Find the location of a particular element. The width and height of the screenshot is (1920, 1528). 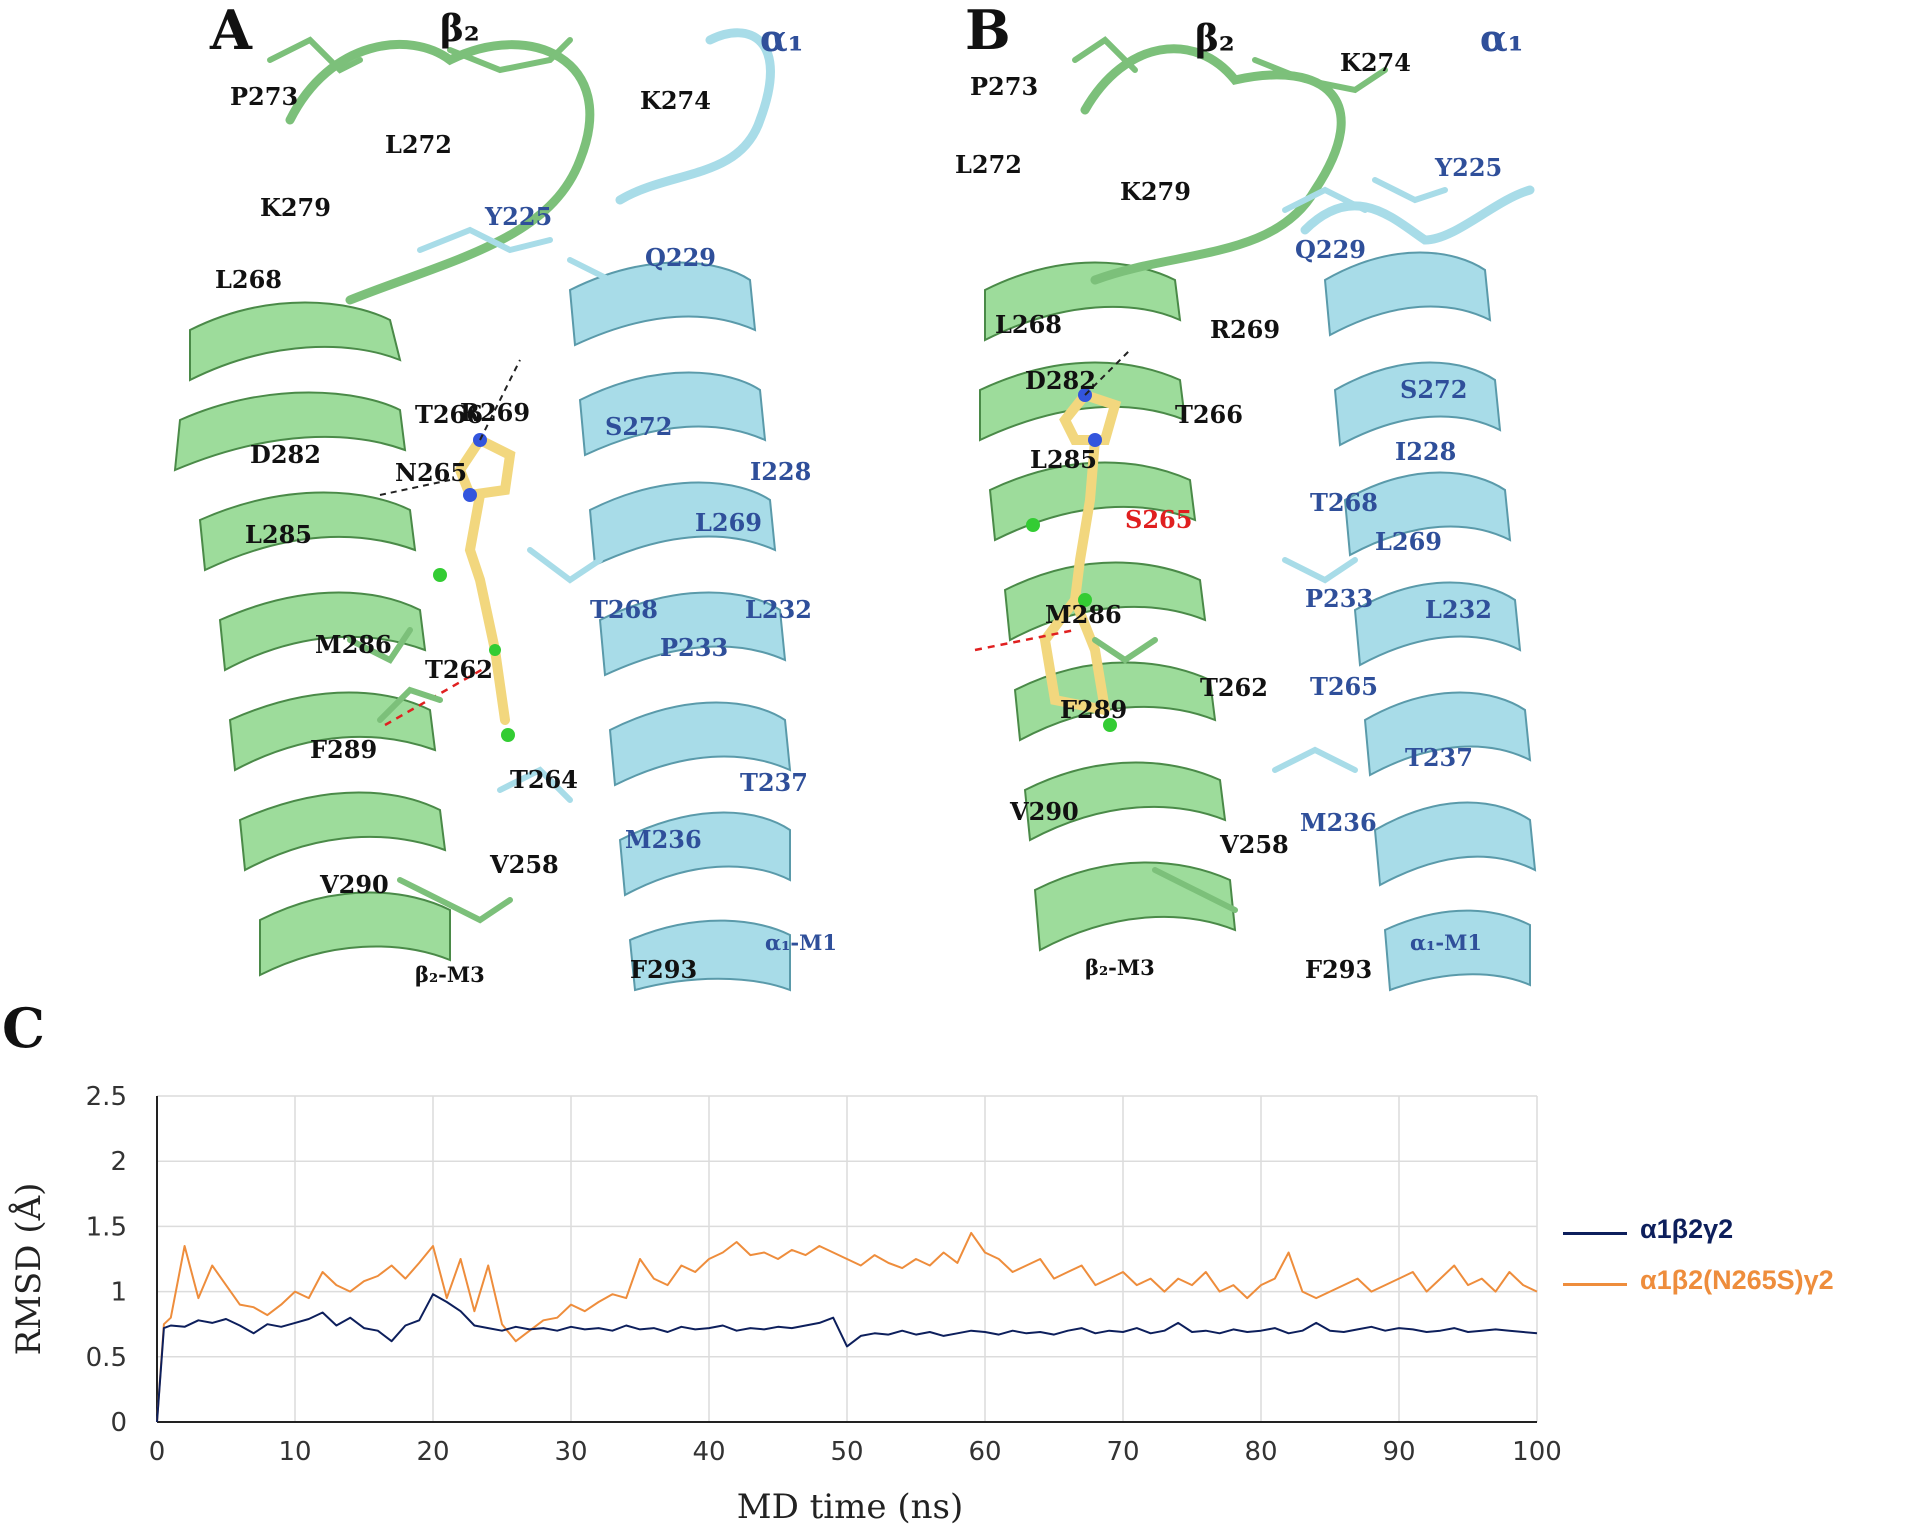

residue-label: P233 is located at coordinates (1339, 598).